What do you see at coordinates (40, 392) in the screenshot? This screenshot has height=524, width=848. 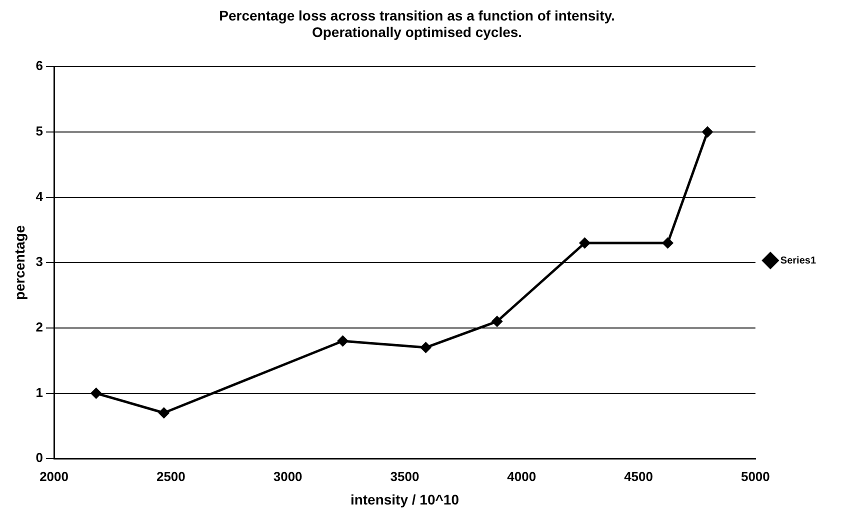 I see `y-tick-label: 1` at bounding box center [40, 392].